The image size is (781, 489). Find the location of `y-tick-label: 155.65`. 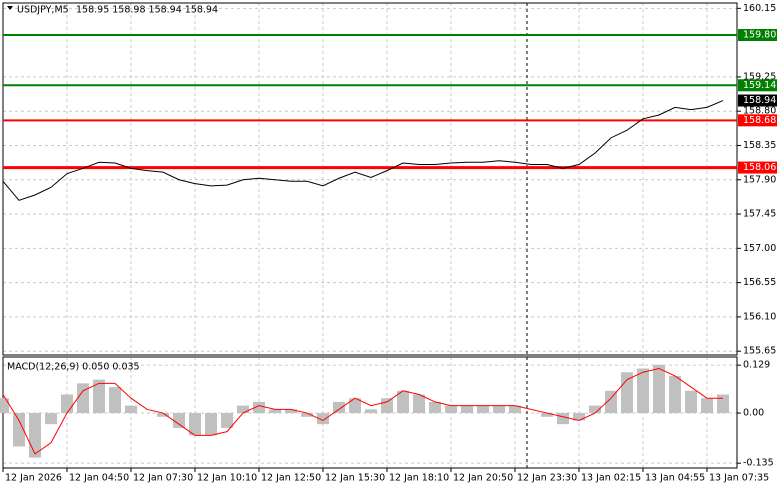

y-tick-label: 155.65 is located at coordinates (759, 351).